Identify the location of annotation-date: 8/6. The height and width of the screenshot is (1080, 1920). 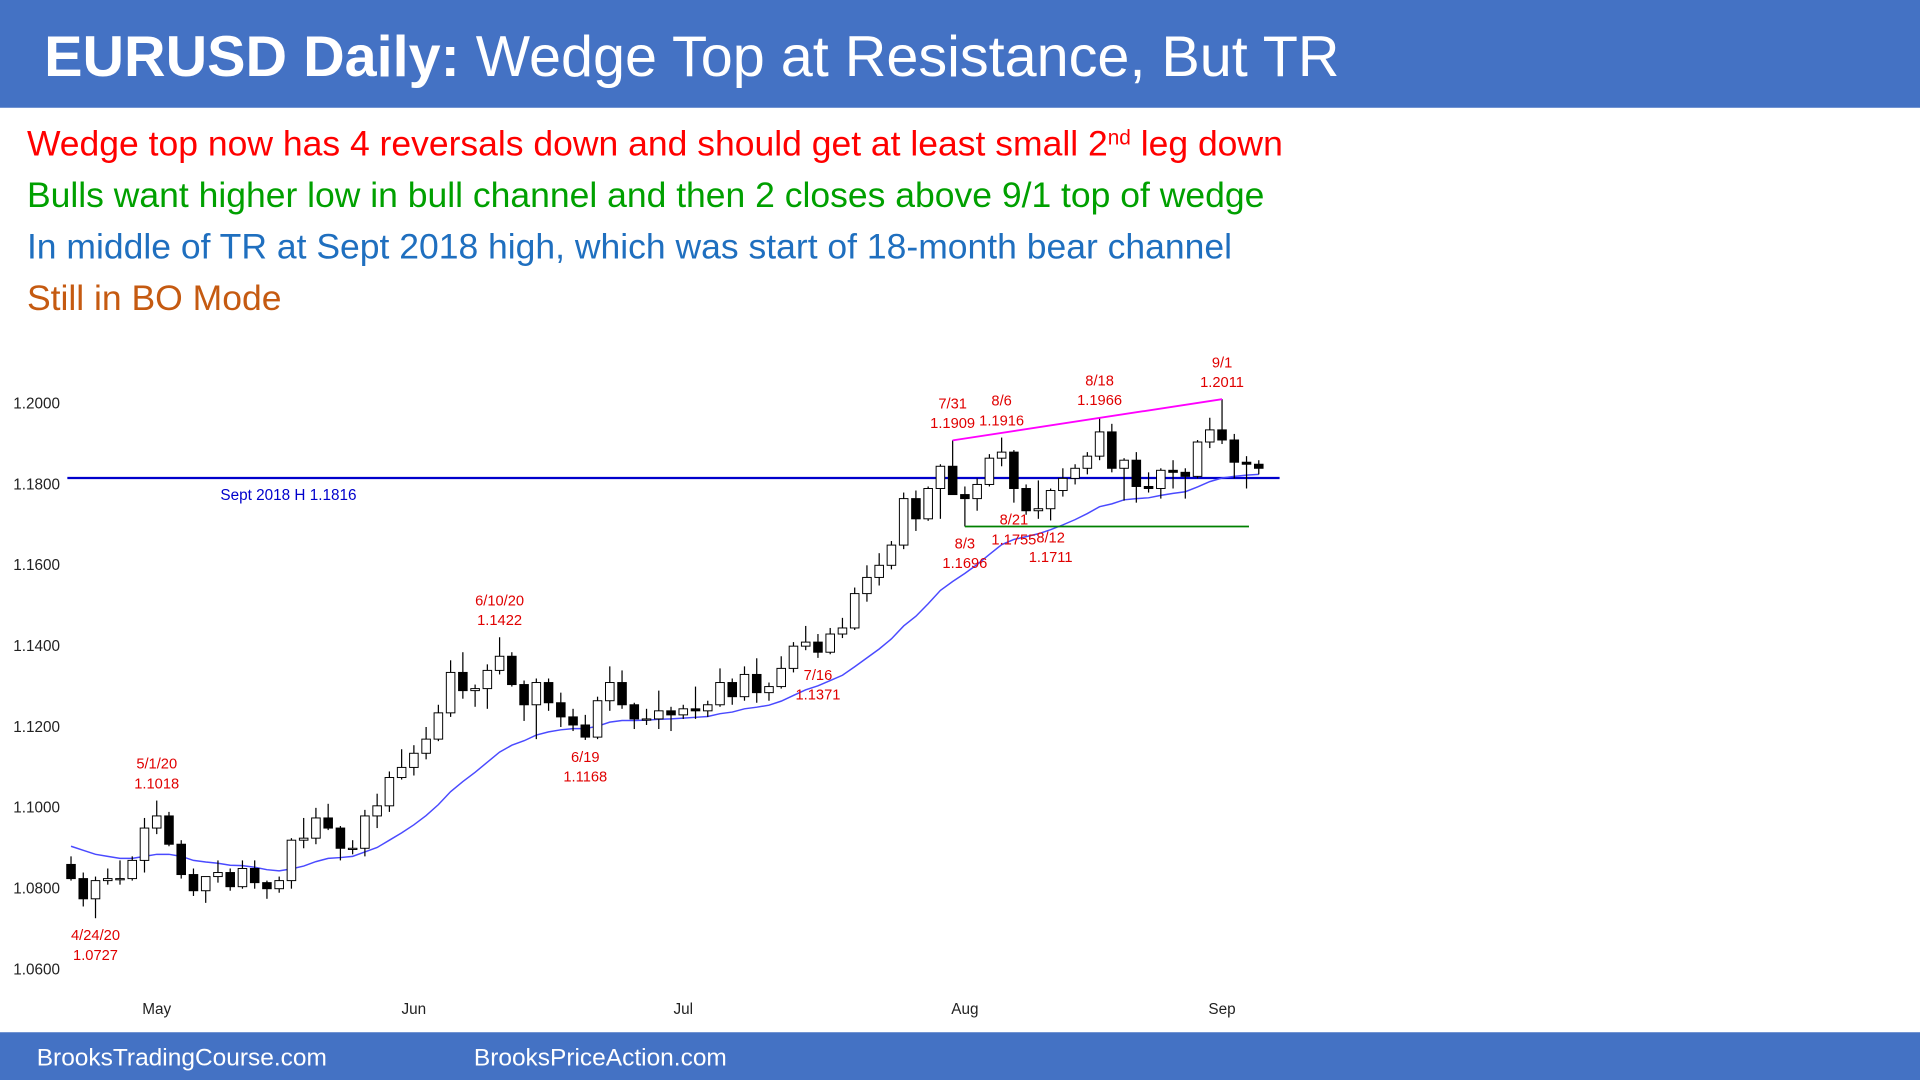
(1001, 402).